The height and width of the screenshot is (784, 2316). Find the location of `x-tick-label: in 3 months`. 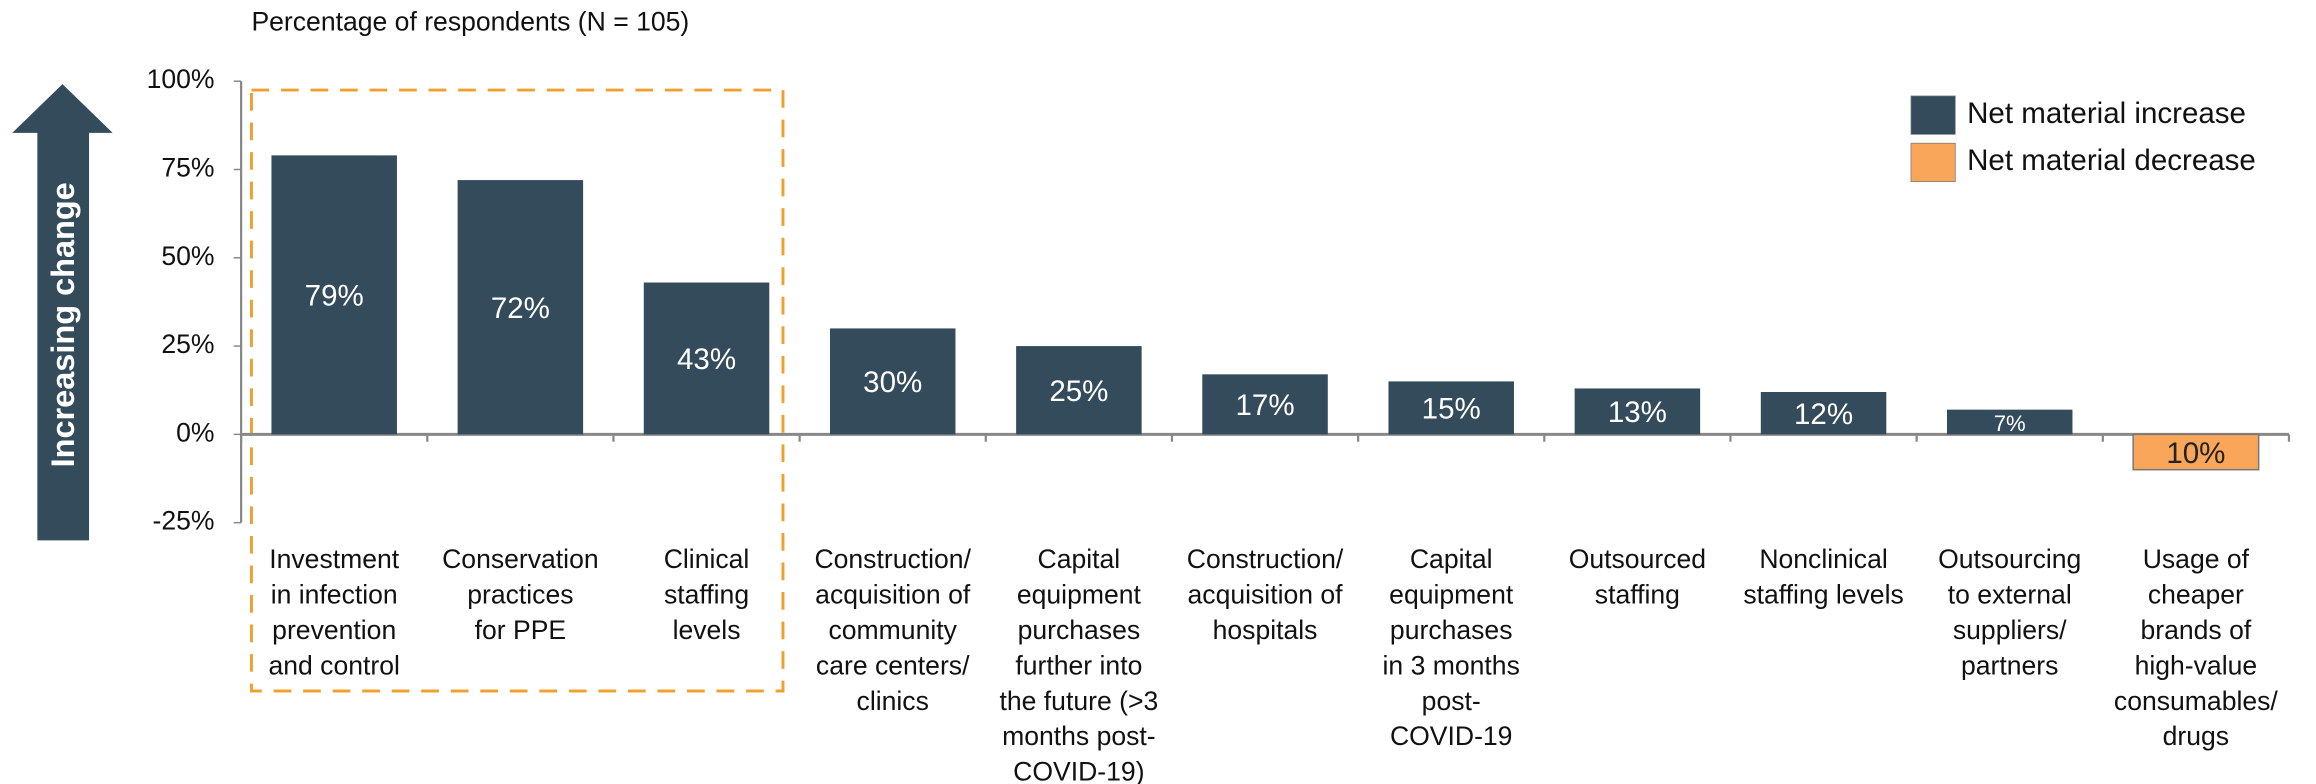

x-tick-label: in 3 months is located at coordinates (1451, 665).